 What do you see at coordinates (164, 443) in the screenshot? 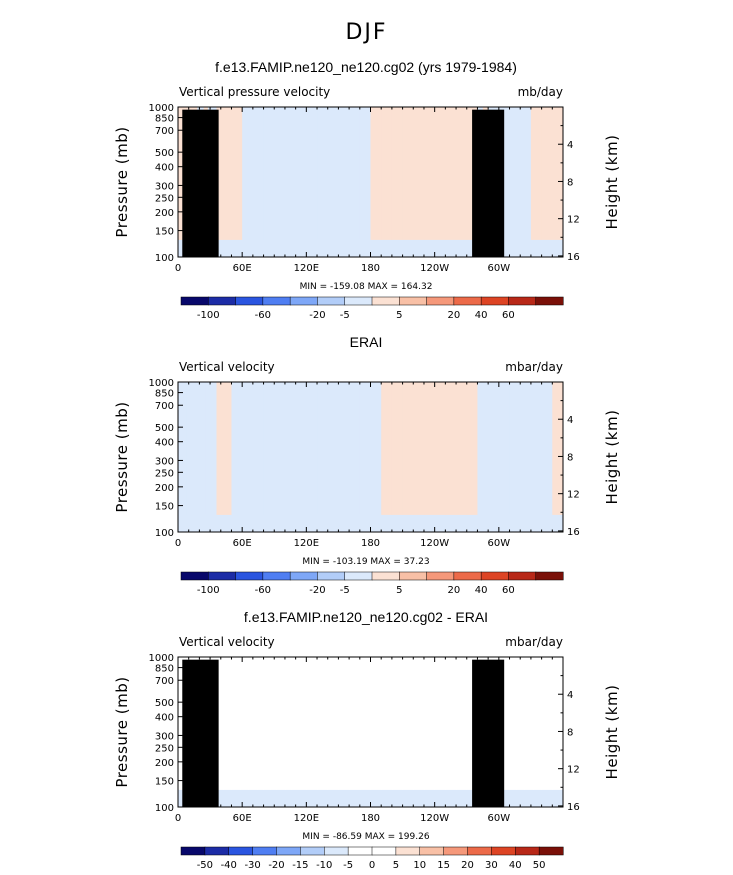
I see `y-tick-label: 400` at bounding box center [164, 443].